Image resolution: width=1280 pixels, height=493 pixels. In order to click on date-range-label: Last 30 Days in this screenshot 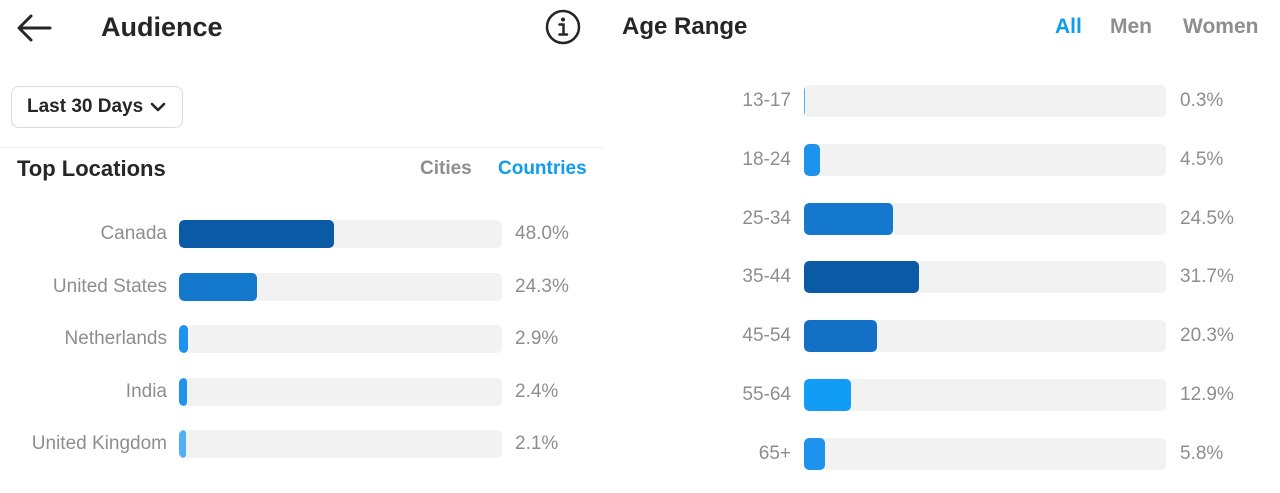, I will do `click(85, 106)`.